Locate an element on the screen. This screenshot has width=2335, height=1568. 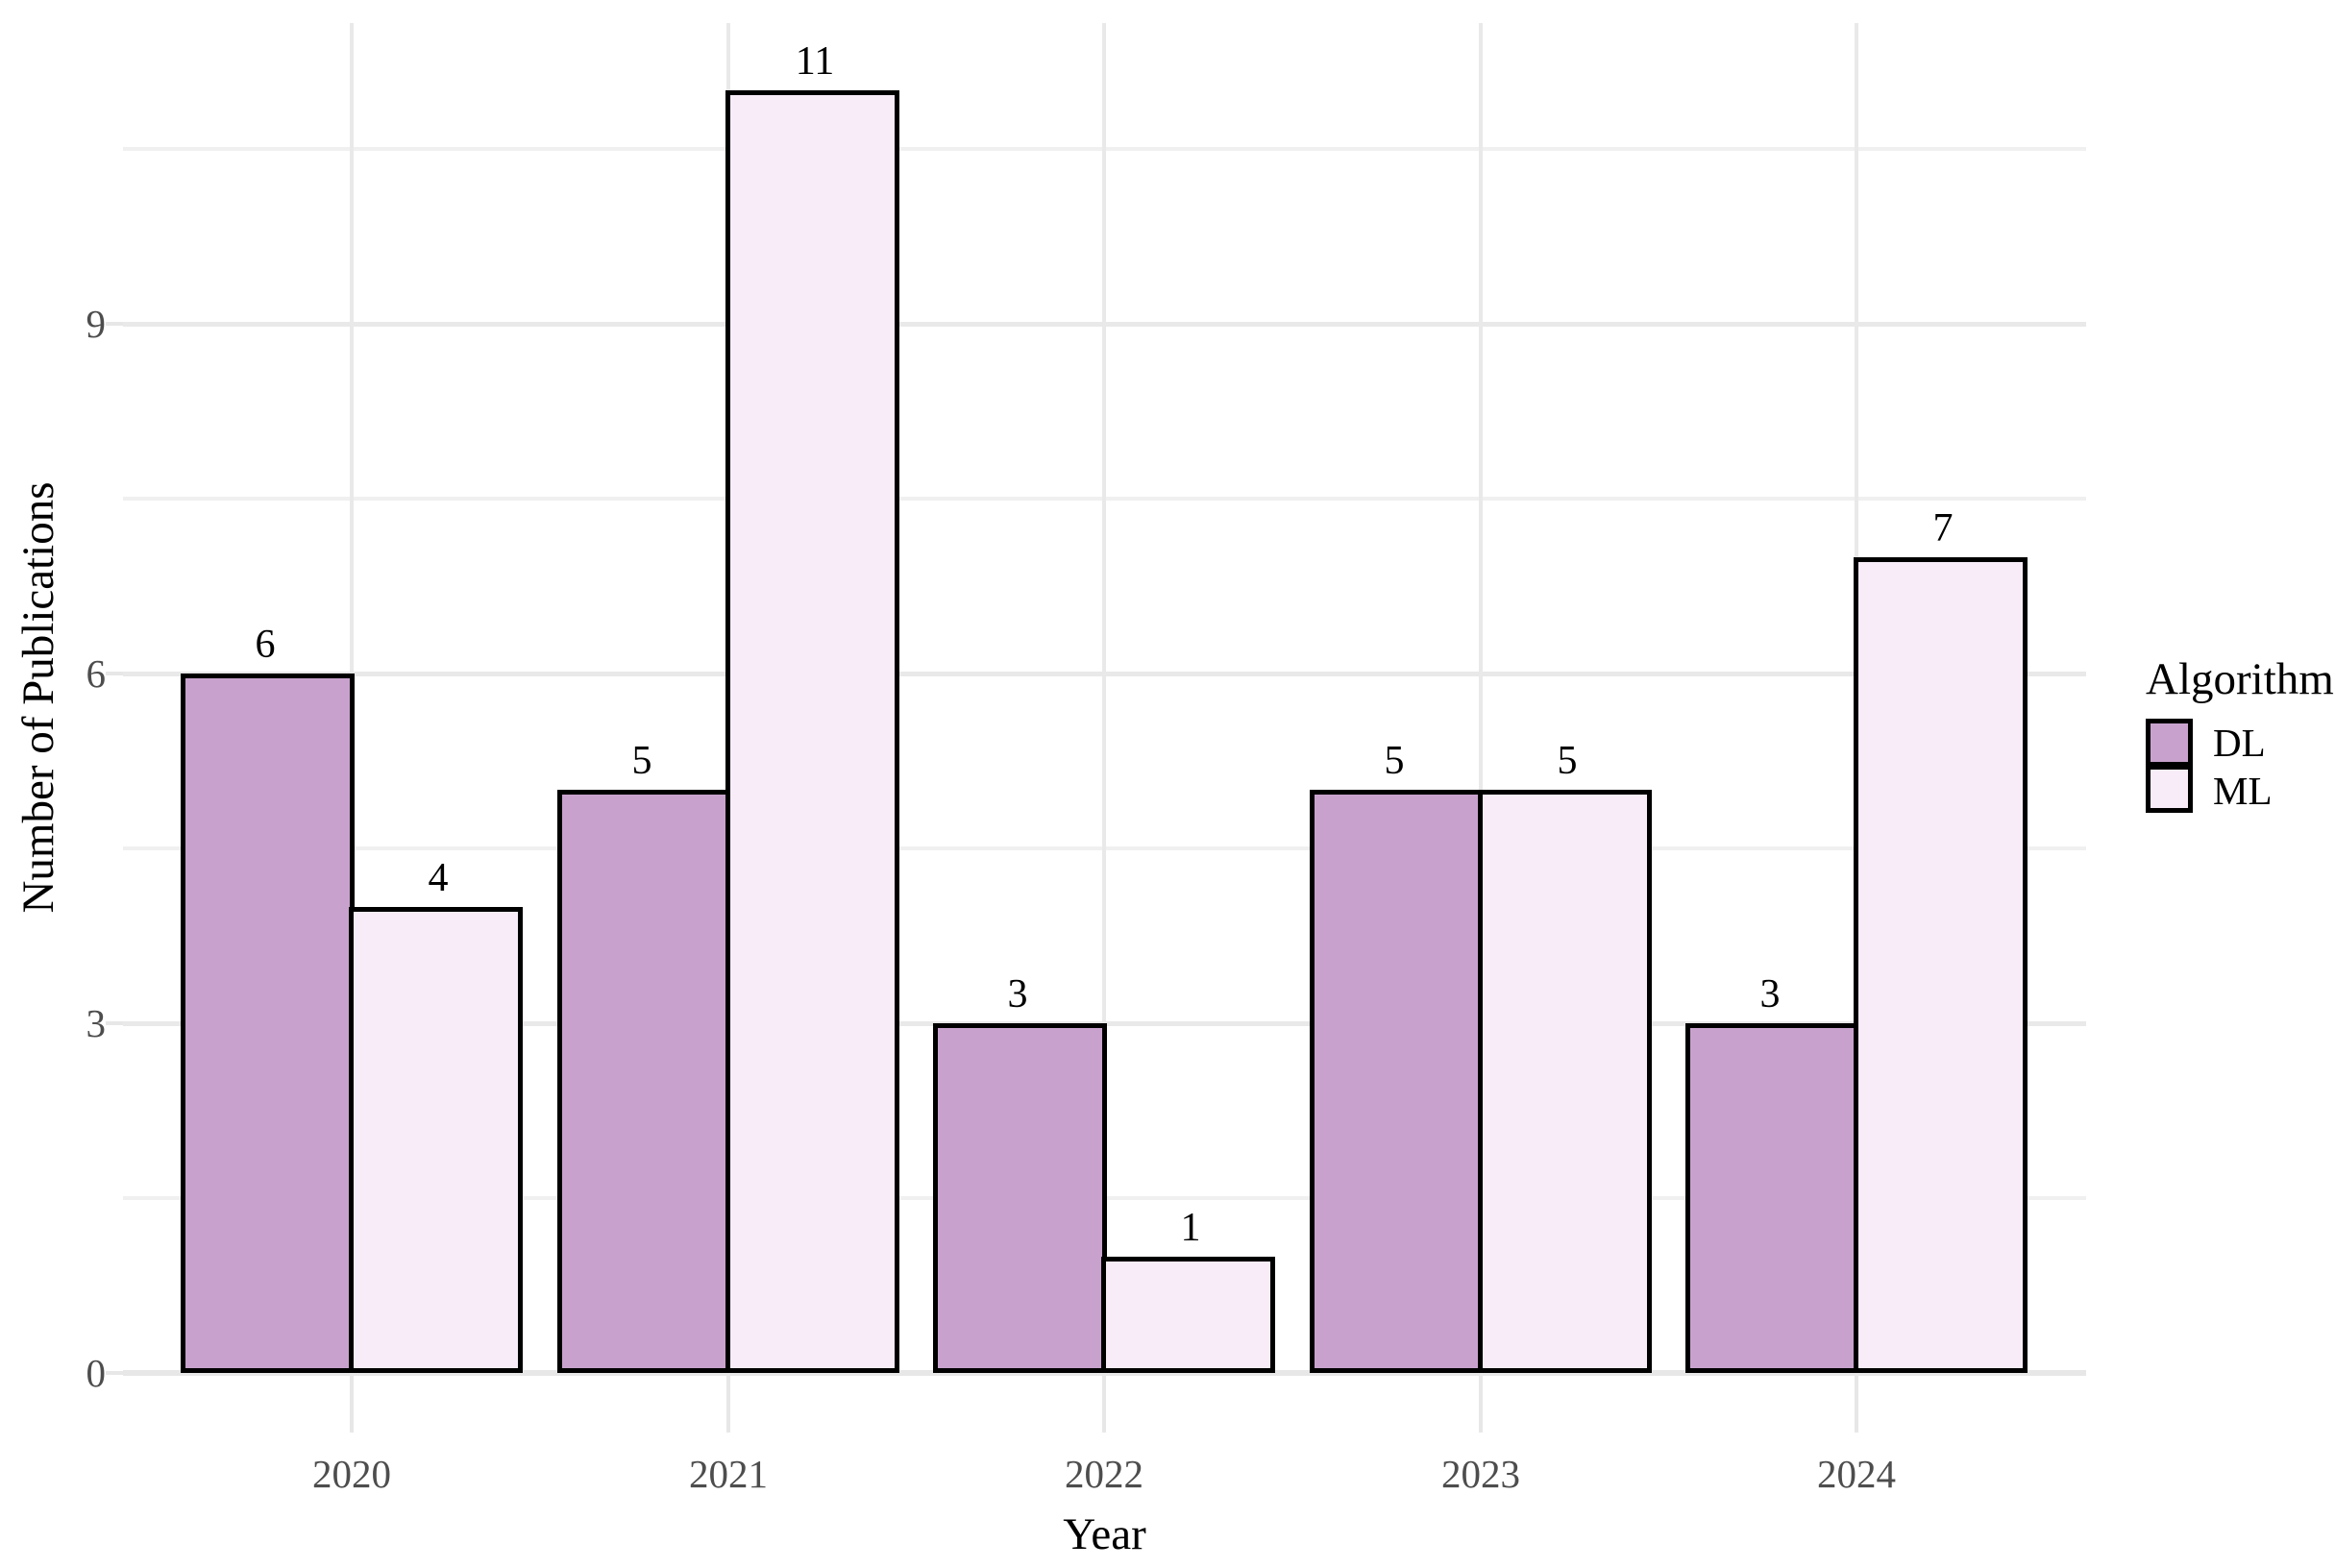
bar-label-ml-2021: 11 is located at coordinates (815, 61).